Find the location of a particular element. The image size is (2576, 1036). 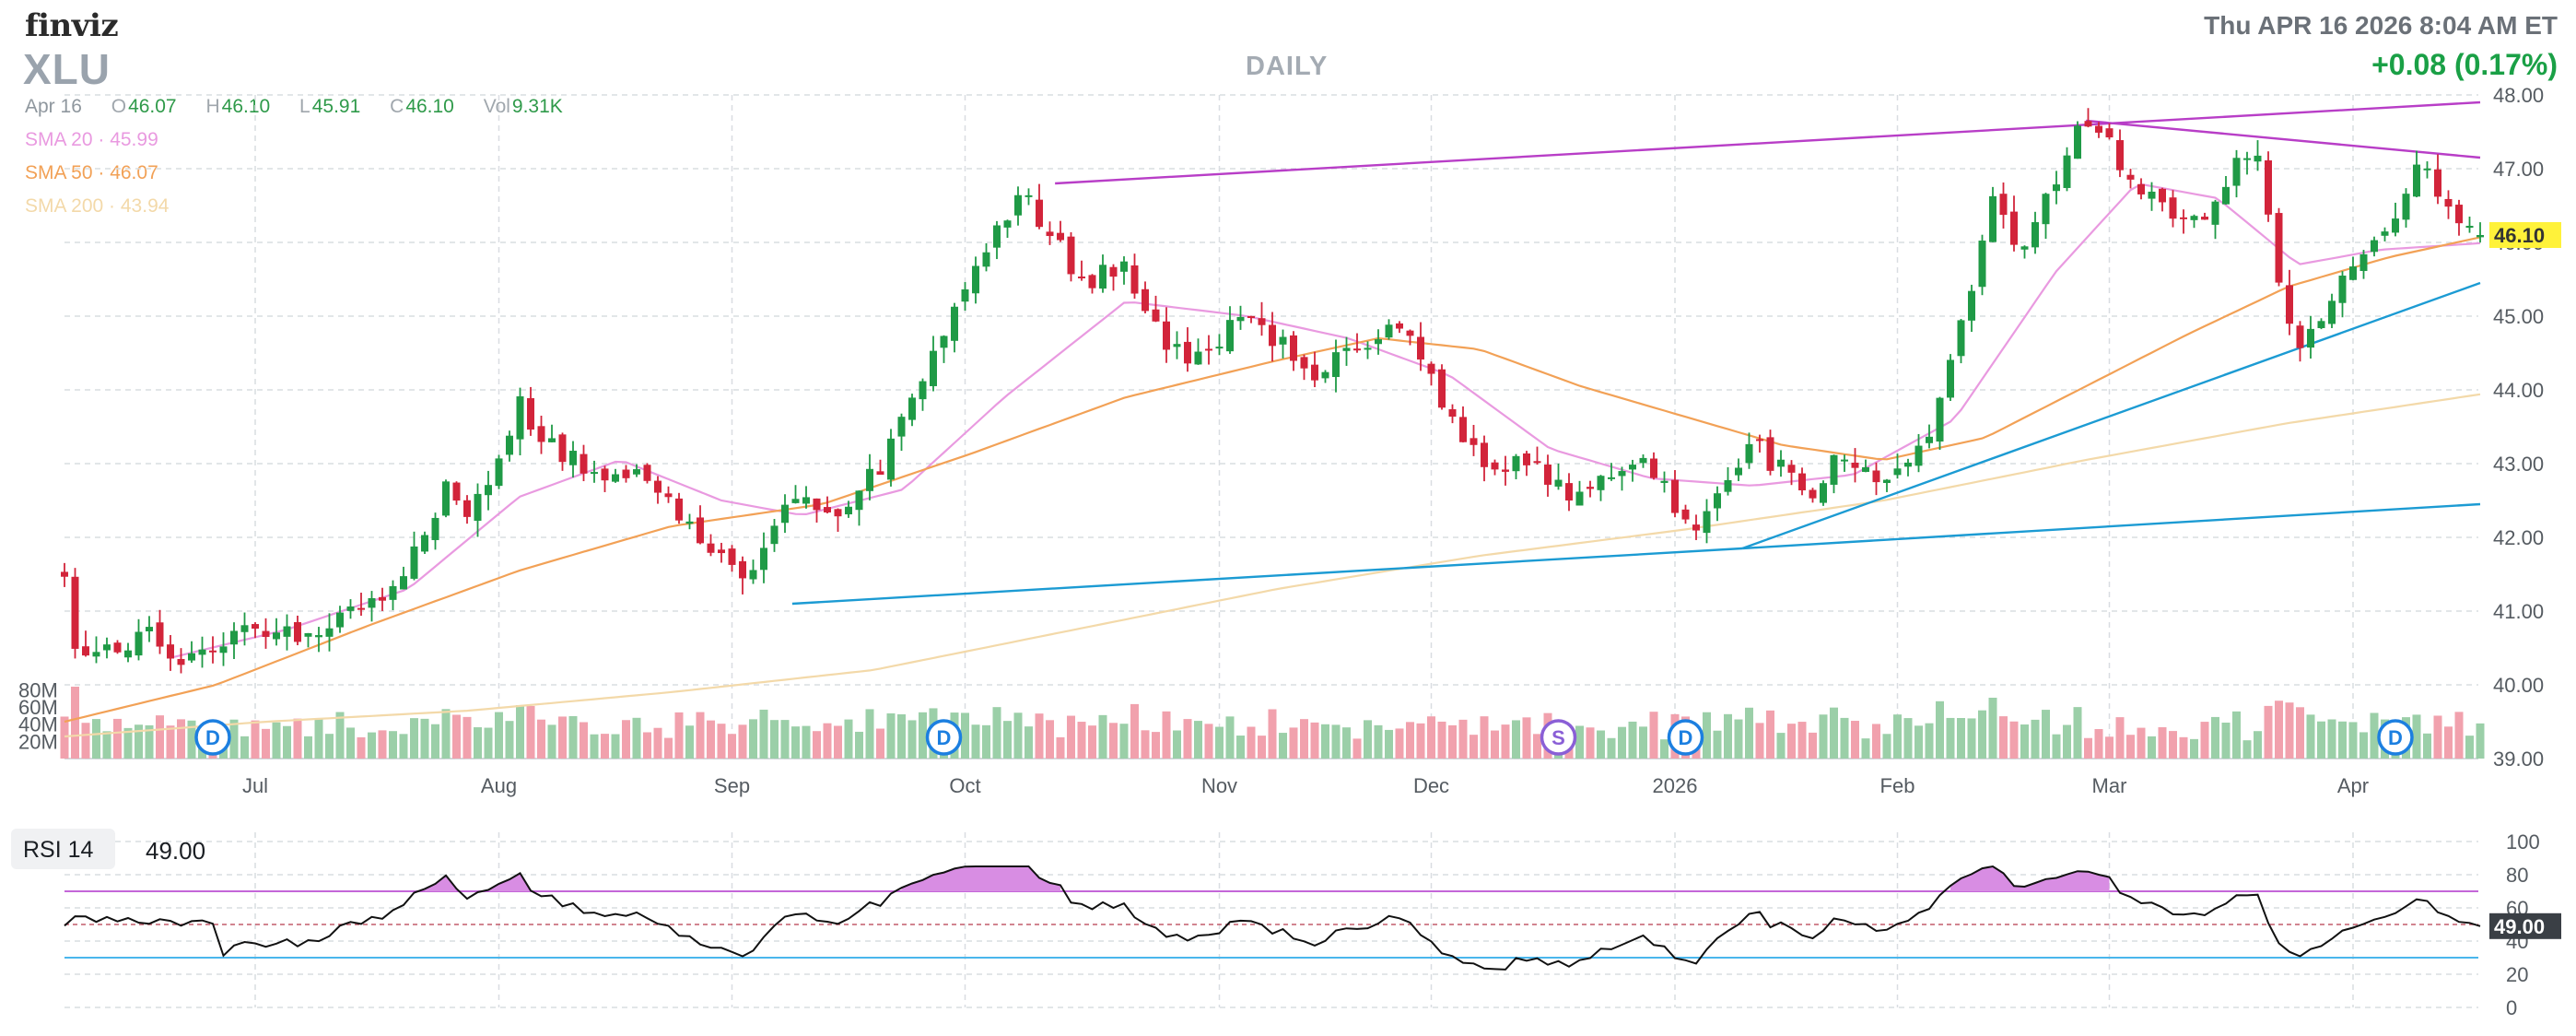

last-price-label: 46.10 is located at coordinates (2519, 235).